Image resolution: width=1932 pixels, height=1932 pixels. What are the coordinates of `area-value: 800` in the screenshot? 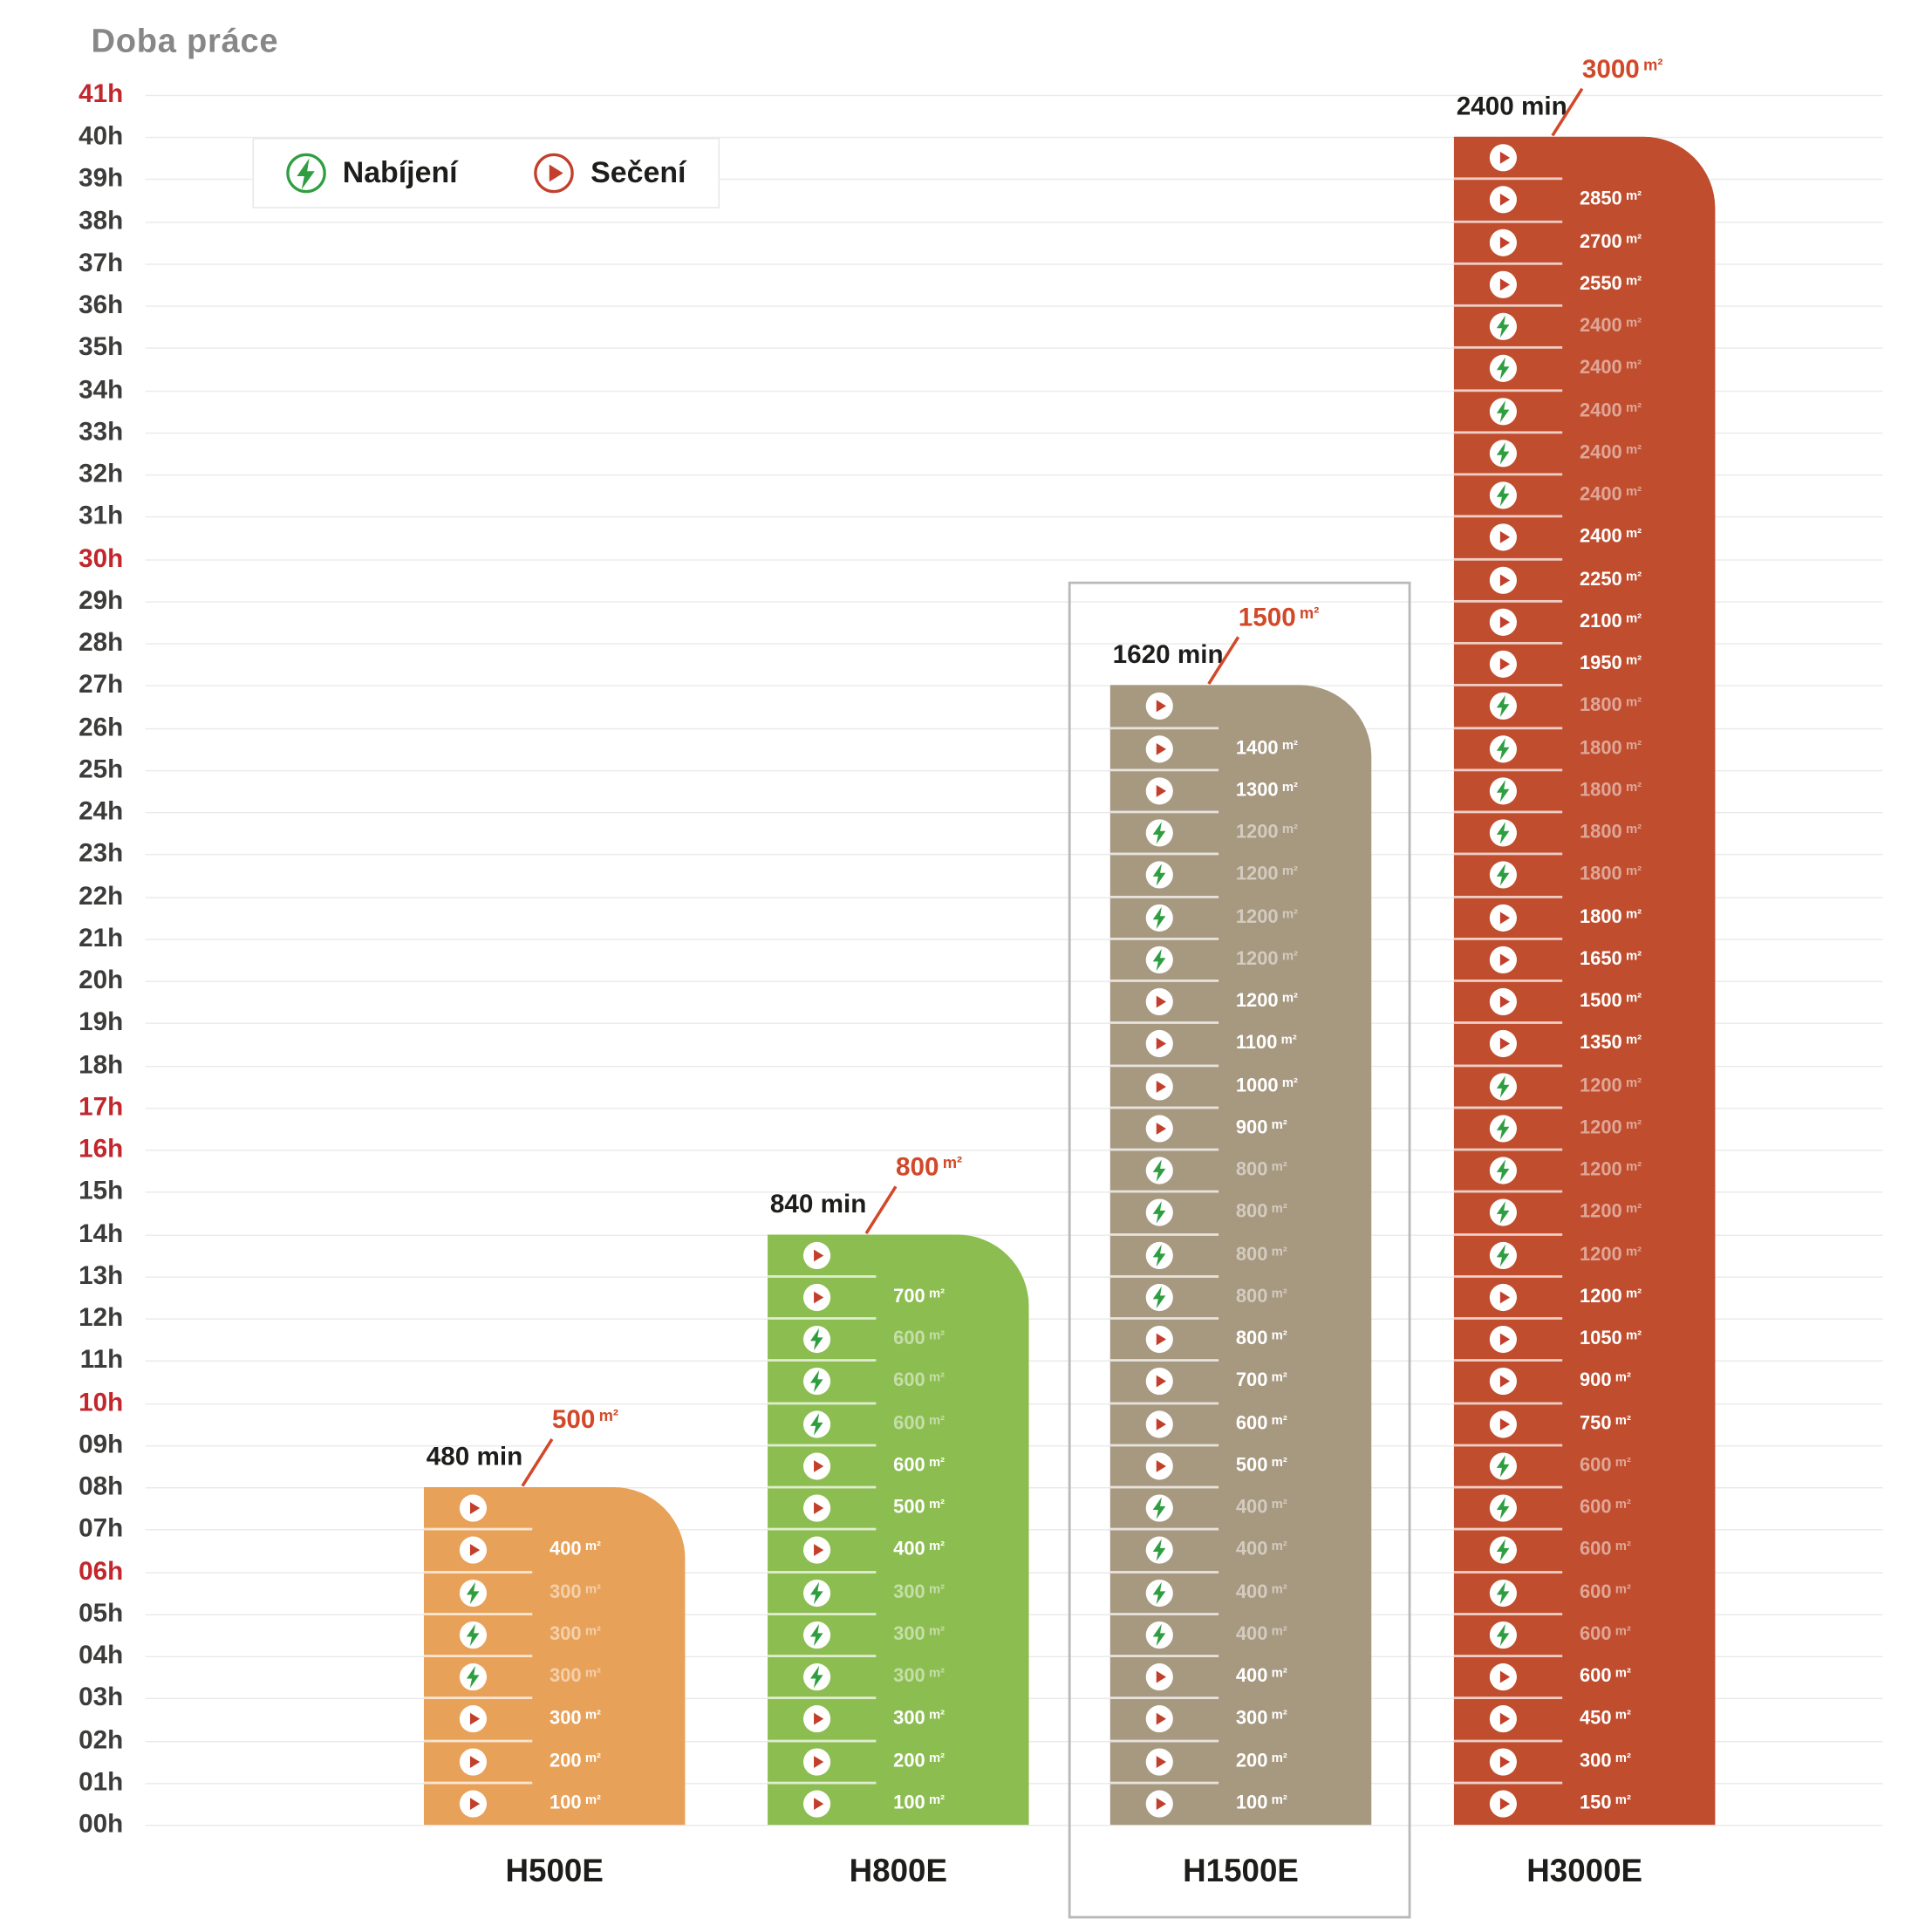 It's located at (1251, 1255).